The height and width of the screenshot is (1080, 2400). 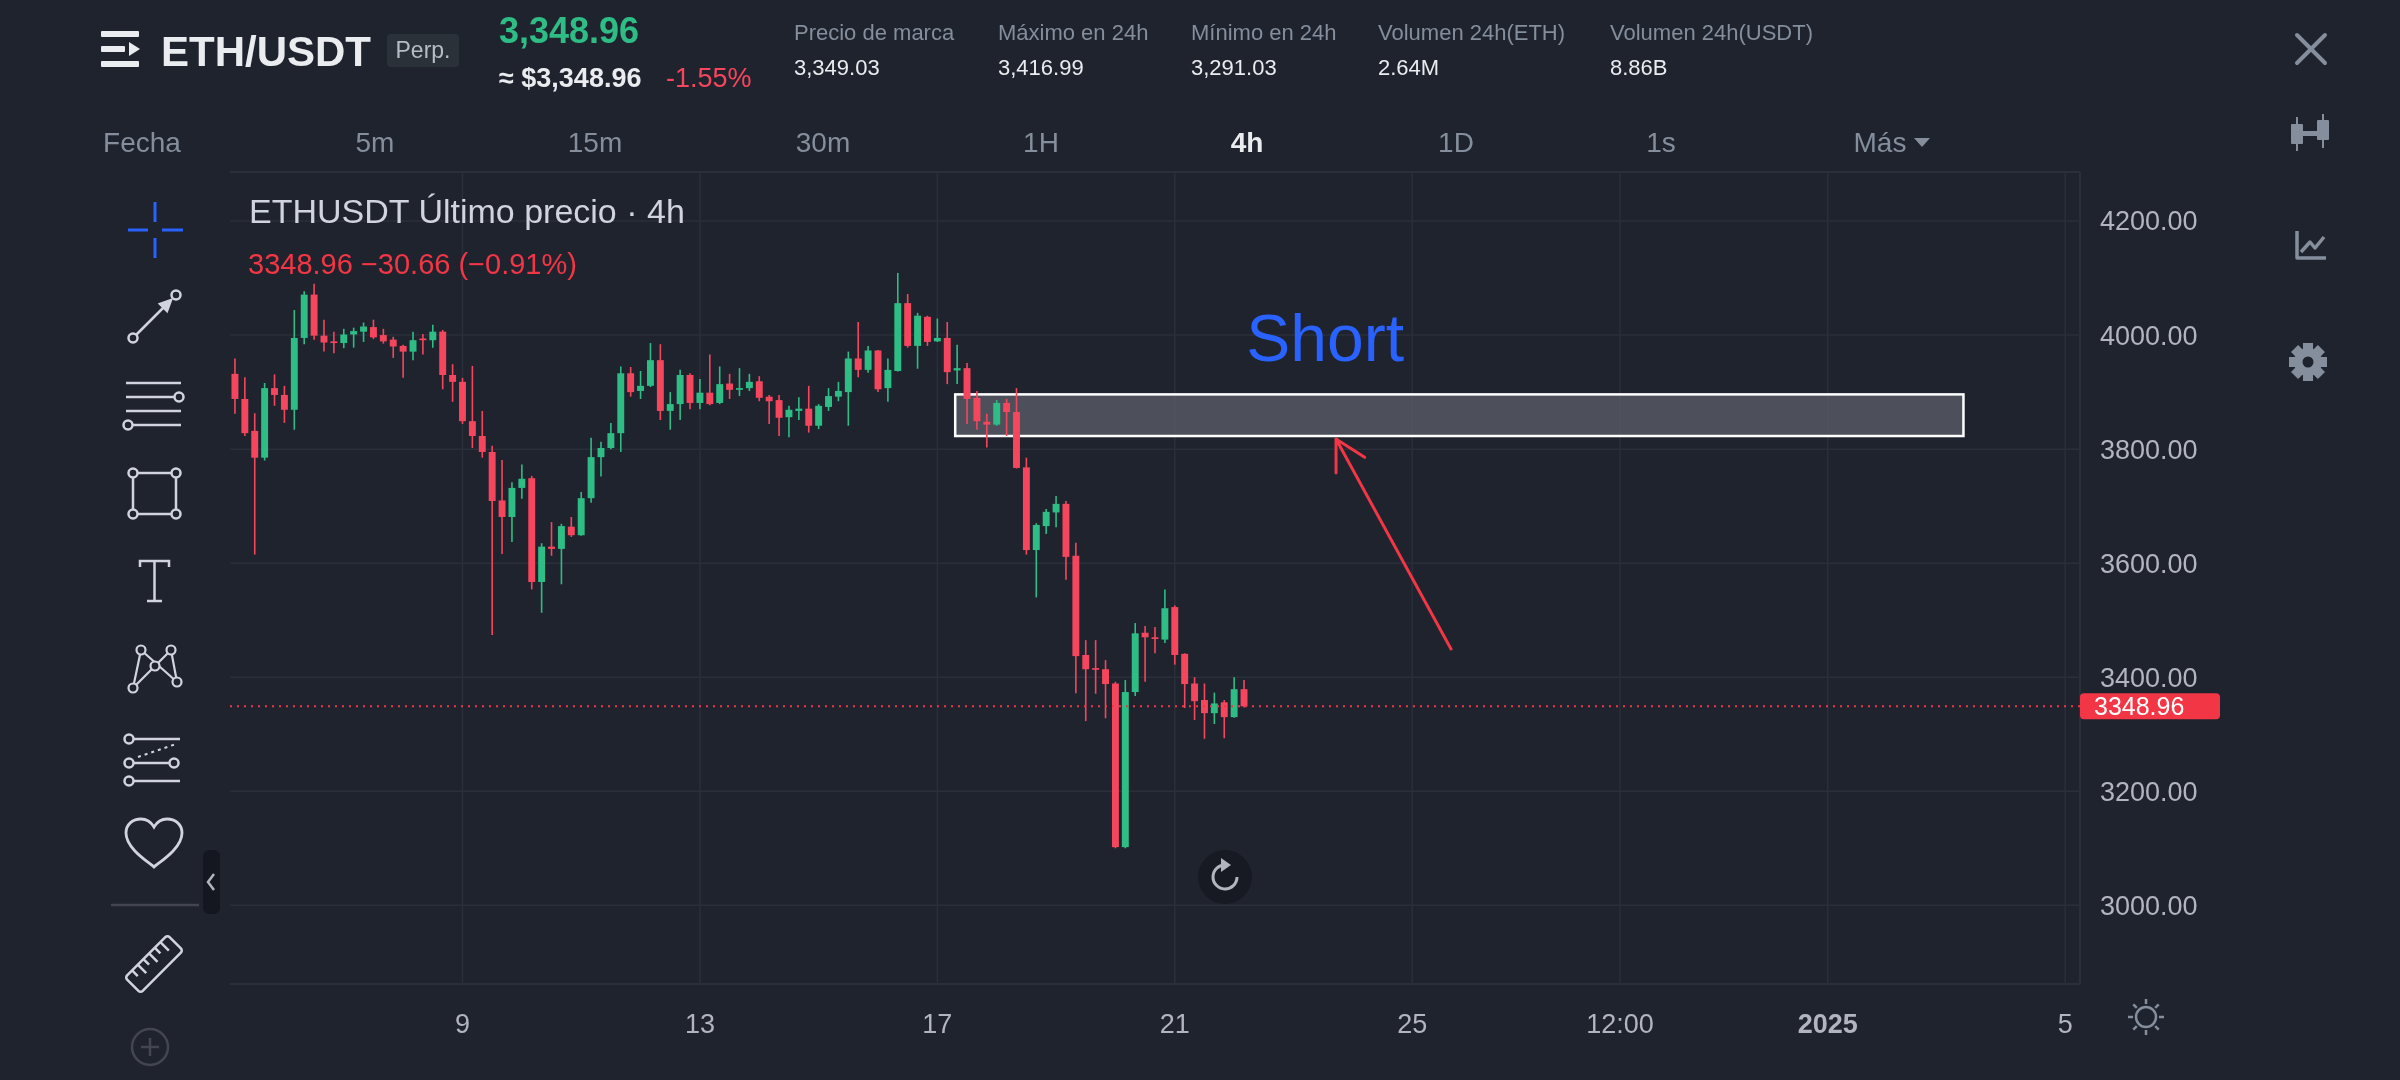 I want to click on text: Más, so click(x=1880, y=142).